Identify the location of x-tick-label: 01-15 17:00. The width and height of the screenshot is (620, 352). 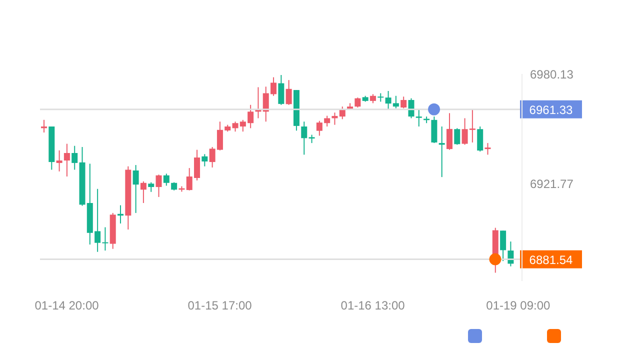
(220, 305).